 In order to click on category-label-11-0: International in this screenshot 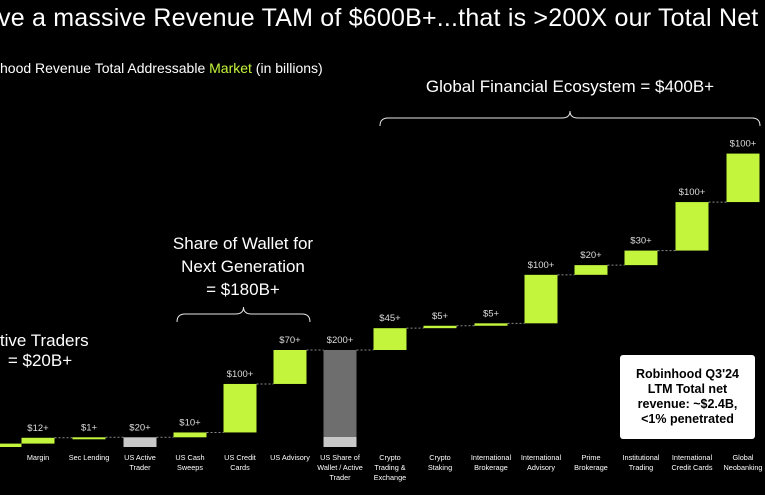, I will do `click(541, 457)`.